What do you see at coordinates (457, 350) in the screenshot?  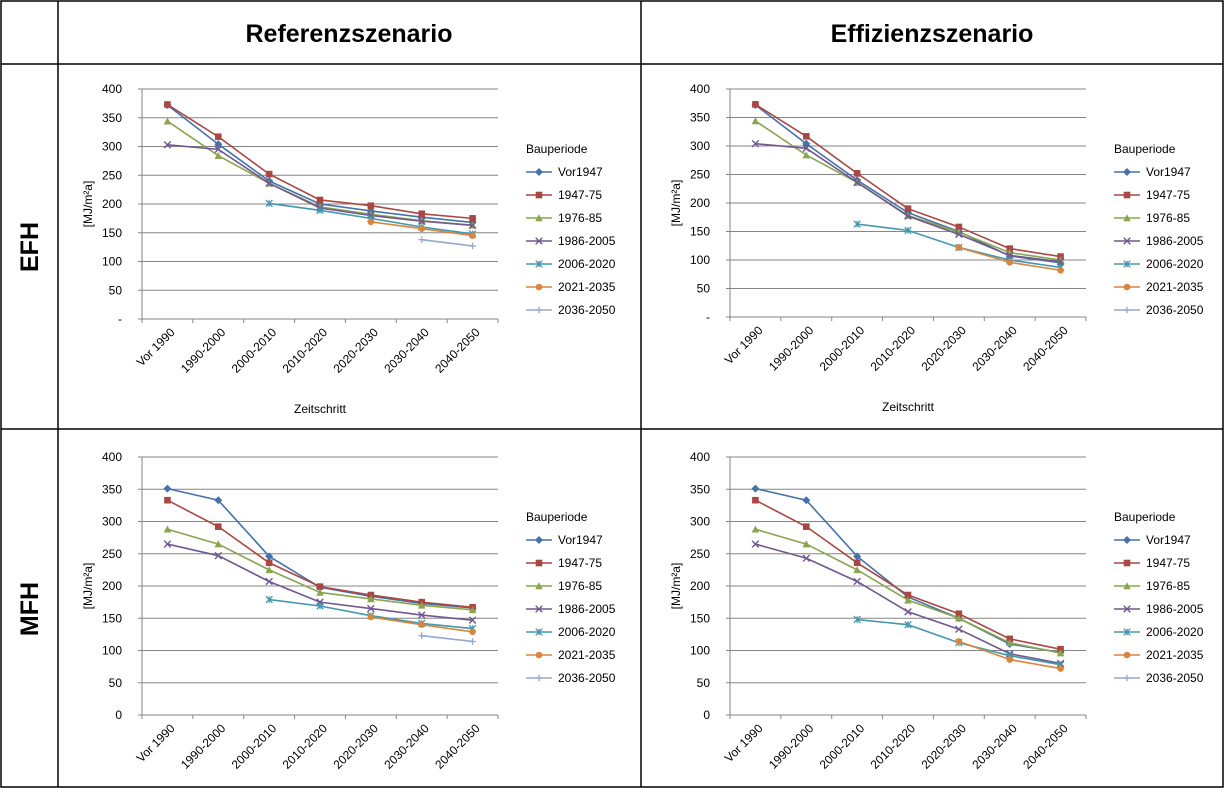 I see `x-tick-label: 2040-2050` at bounding box center [457, 350].